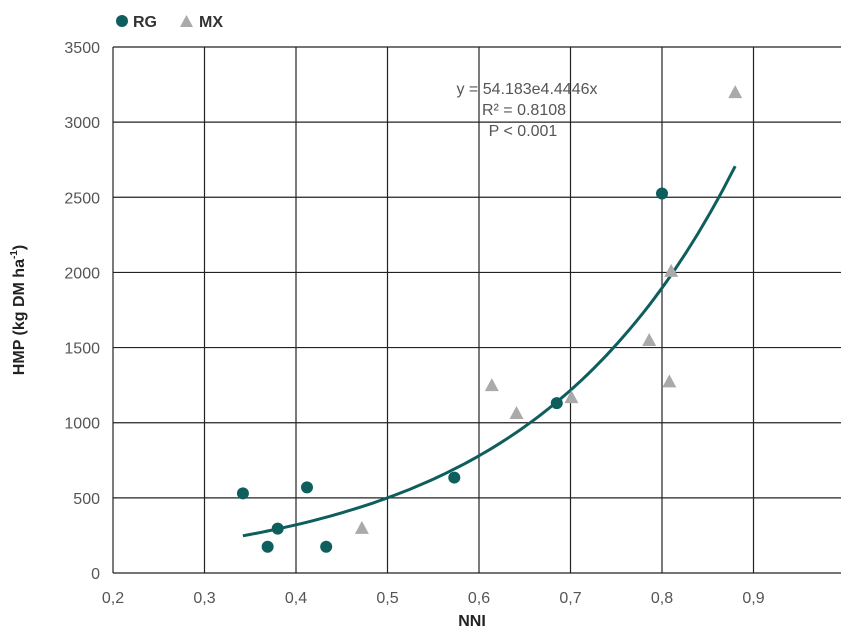  What do you see at coordinates (169, 22) in the screenshot?
I see `legend: RG MX` at bounding box center [169, 22].